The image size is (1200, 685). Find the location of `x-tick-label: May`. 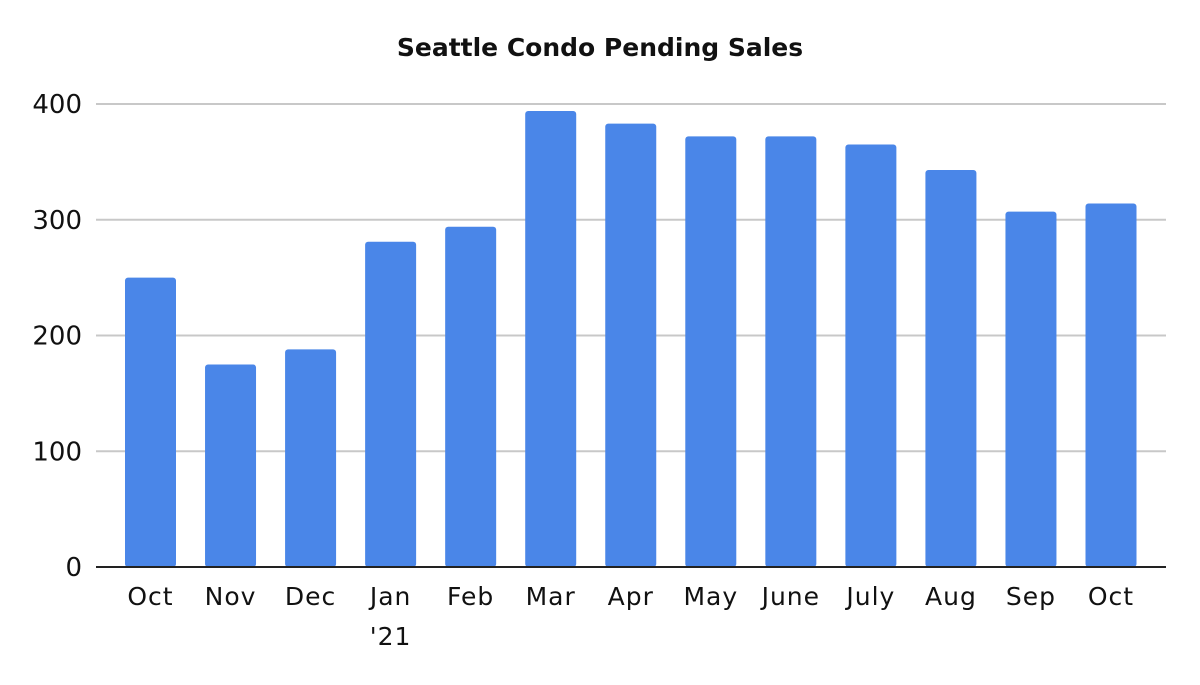

x-tick-label: May is located at coordinates (710, 596).